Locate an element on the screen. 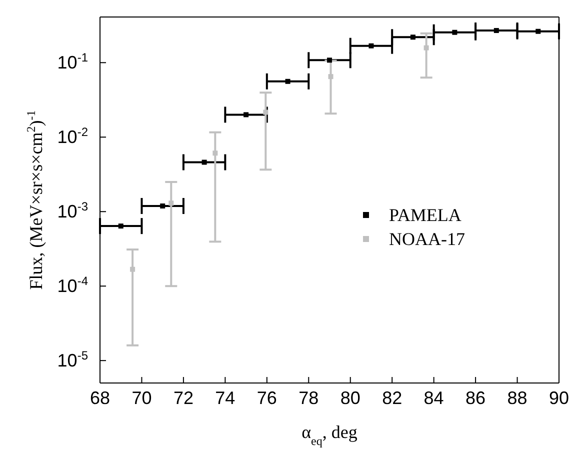 This screenshot has width=582, height=463. x-axis-title: α$_{eq}$, deg is located at coordinates (330, 435).